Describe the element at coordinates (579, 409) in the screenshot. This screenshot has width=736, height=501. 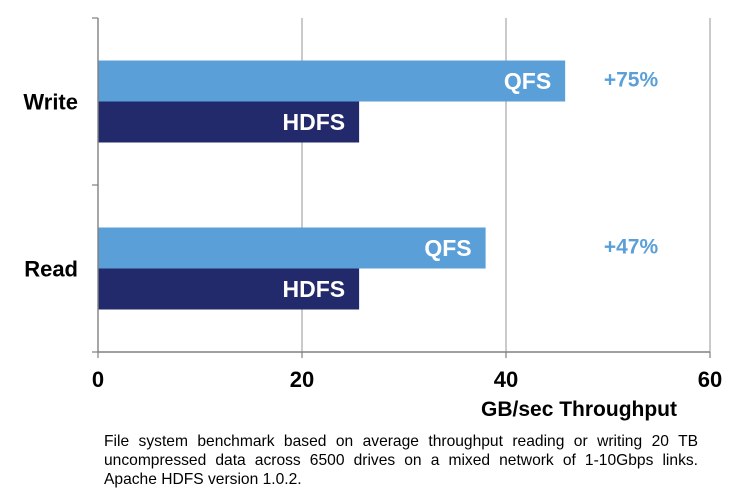
I see `x-axis-title: GB/sec Throughput` at that location.